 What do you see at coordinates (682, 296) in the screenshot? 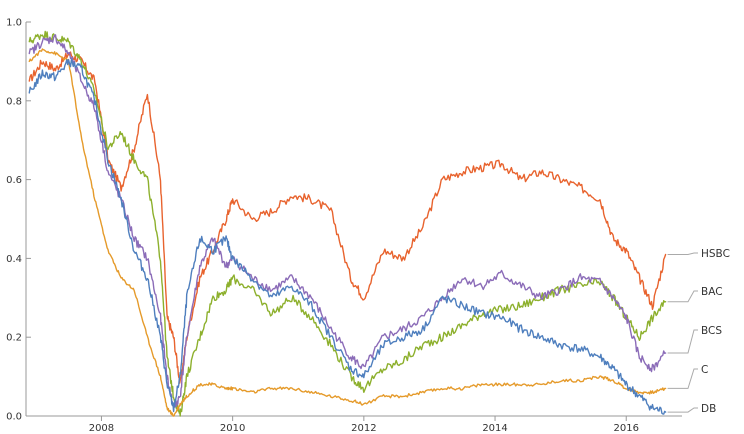
I see `leader-bac` at bounding box center [682, 296].